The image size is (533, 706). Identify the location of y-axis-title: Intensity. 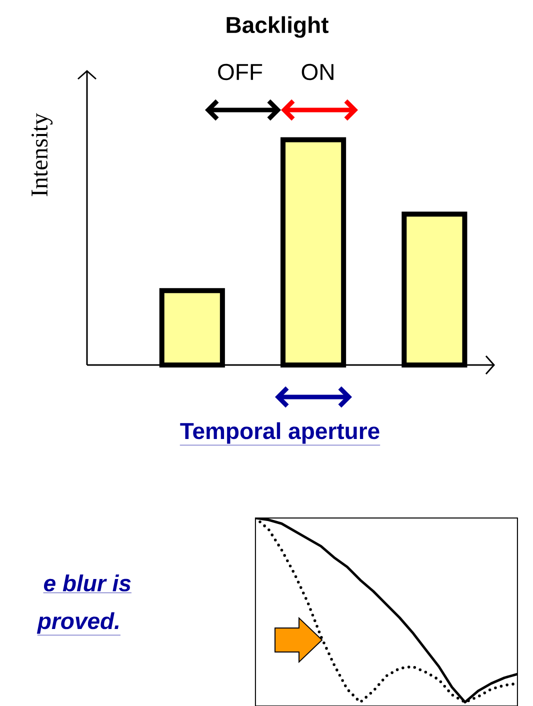
(42, 154).